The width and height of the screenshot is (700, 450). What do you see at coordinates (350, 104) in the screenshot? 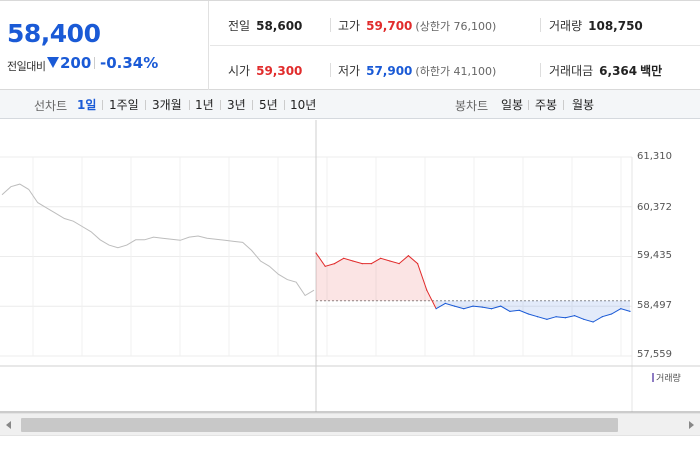
I see `chart-toolbar: 선차트 1일 1주일 3개월 1년 3년 5년 10년 봉차트 일봉 주봉 월봉` at bounding box center [350, 104].